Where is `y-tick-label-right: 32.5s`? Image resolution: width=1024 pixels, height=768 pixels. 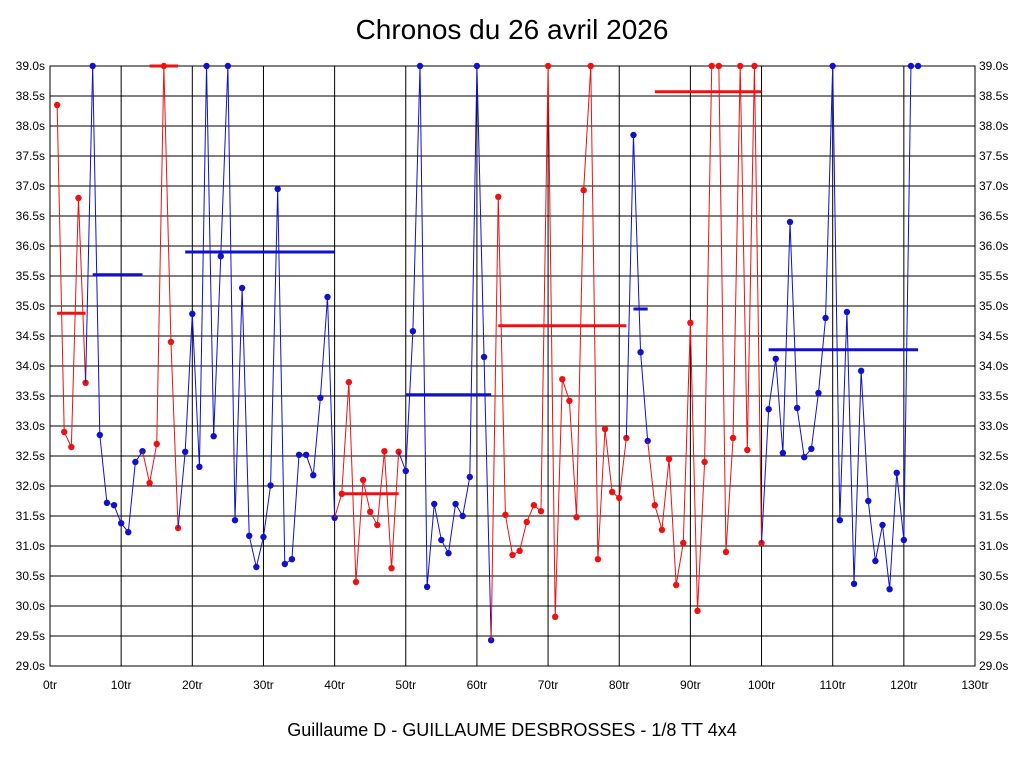
y-tick-label-right: 32.5s is located at coordinates (993, 456).